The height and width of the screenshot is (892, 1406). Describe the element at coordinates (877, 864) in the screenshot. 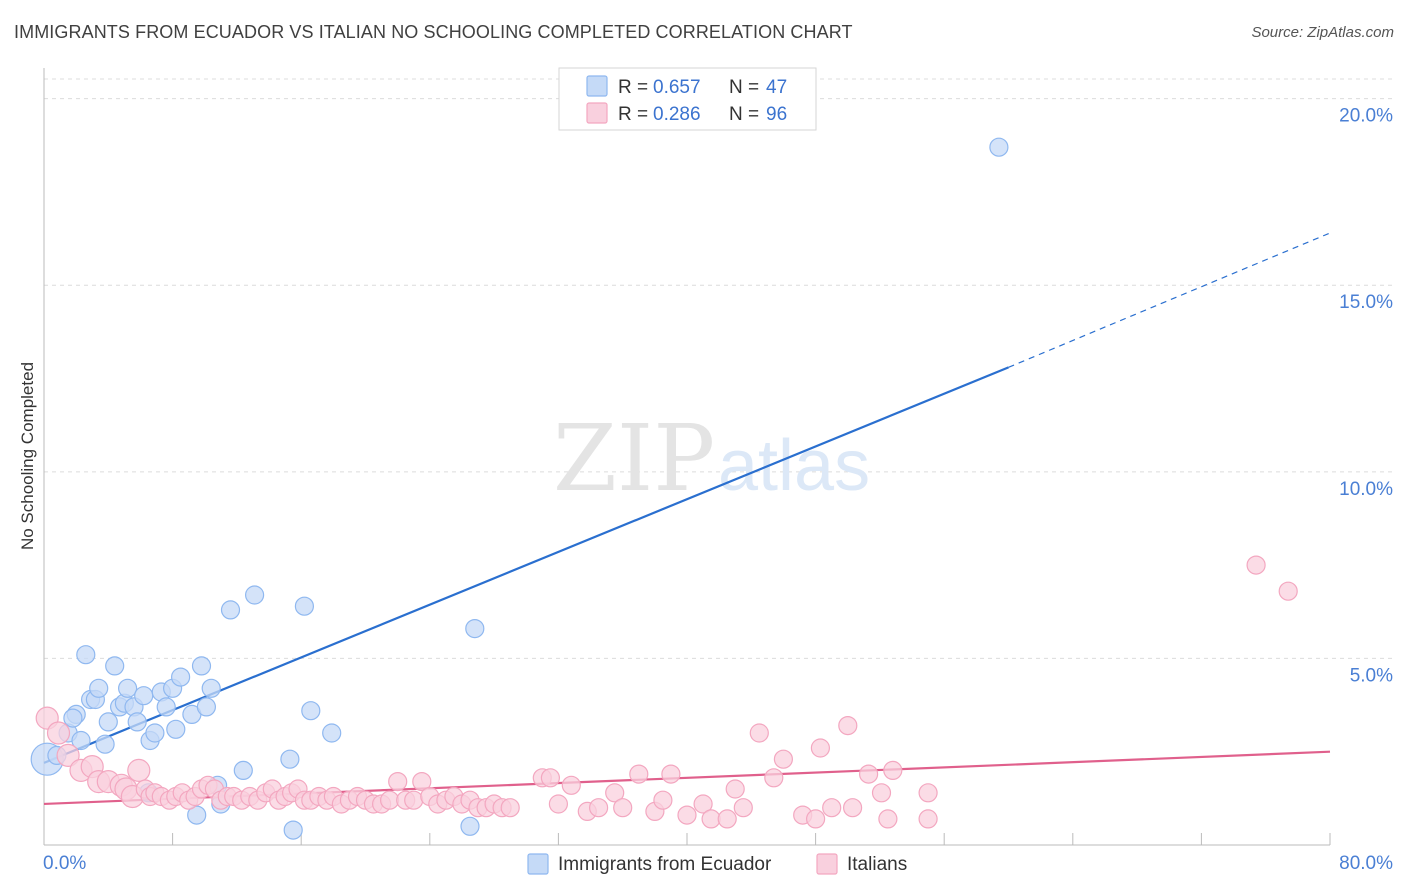

I see `series-label: Italians` at that location.